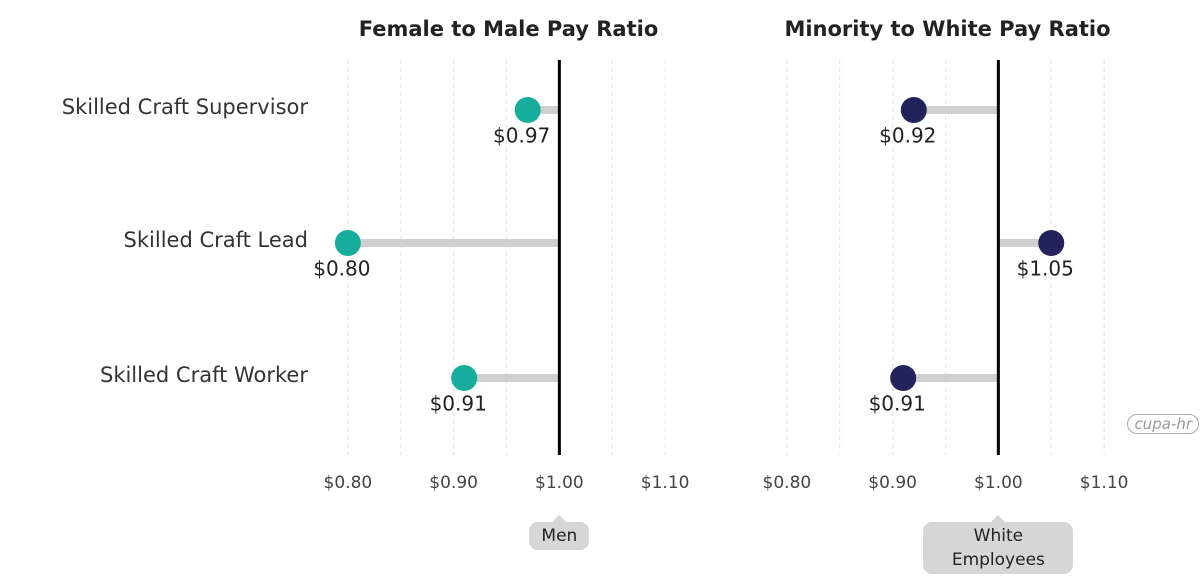 The height and width of the screenshot is (576, 1203). I want to click on value-label: $1.05, so click(1045, 269).